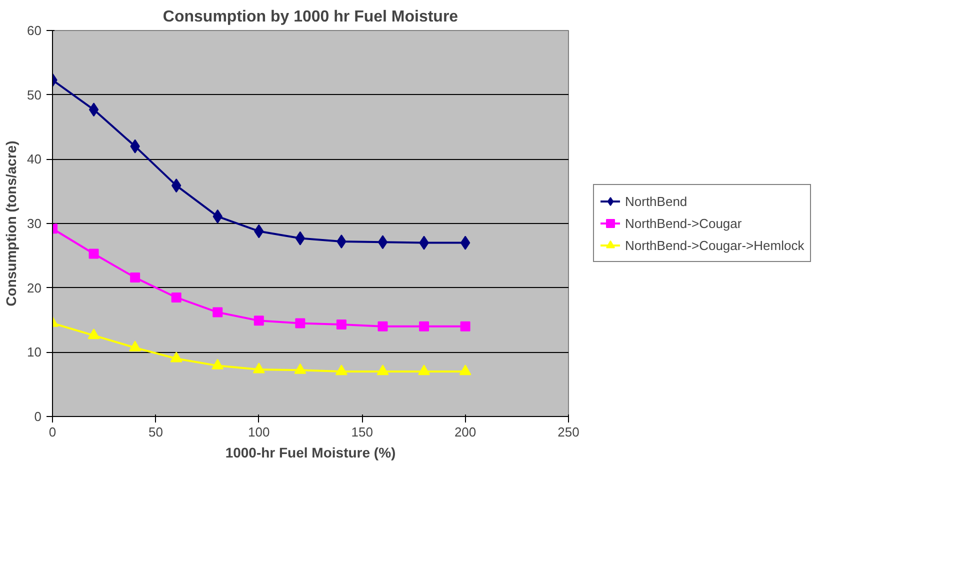 This screenshot has width=959, height=567. Describe the element at coordinates (465, 432) in the screenshot. I see `x-tick-label: 200` at that location.